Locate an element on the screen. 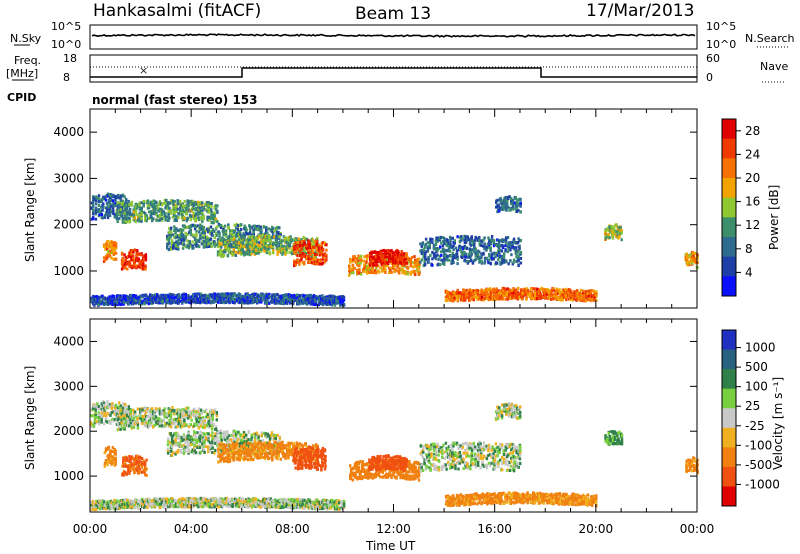  nsky-tick-bottom: 10^0 is located at coordinates (66, 44).